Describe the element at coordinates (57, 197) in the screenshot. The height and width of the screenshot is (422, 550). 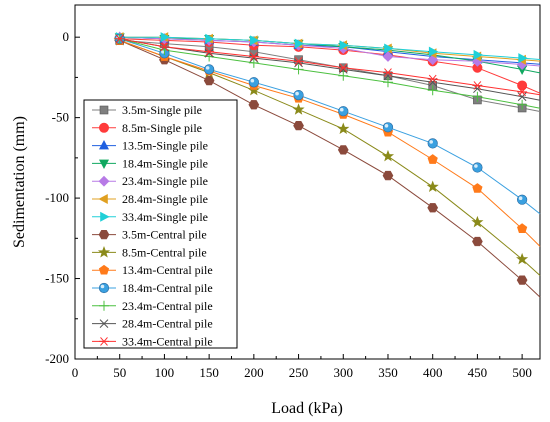
I see `y-tick-label: -100` at that location.